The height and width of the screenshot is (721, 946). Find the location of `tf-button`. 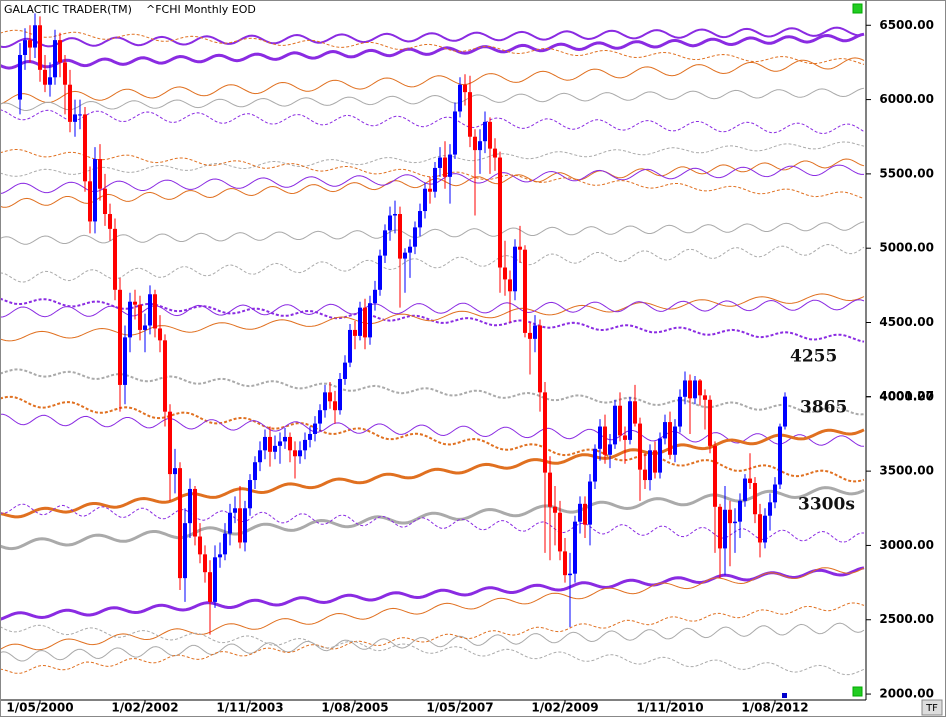

tf-button is located at coordinates (932, 707).